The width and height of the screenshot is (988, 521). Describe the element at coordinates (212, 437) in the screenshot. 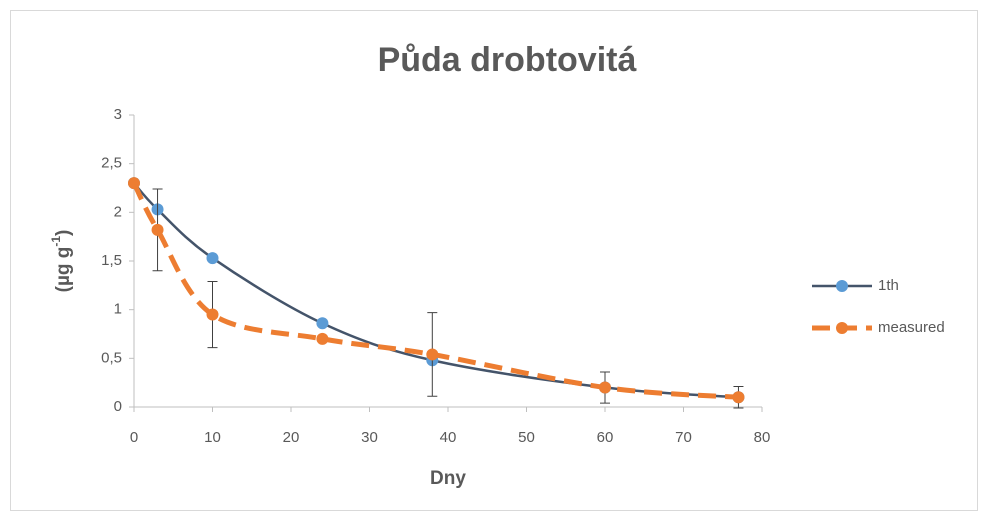

I see `x-tick-label: 10` at that location.